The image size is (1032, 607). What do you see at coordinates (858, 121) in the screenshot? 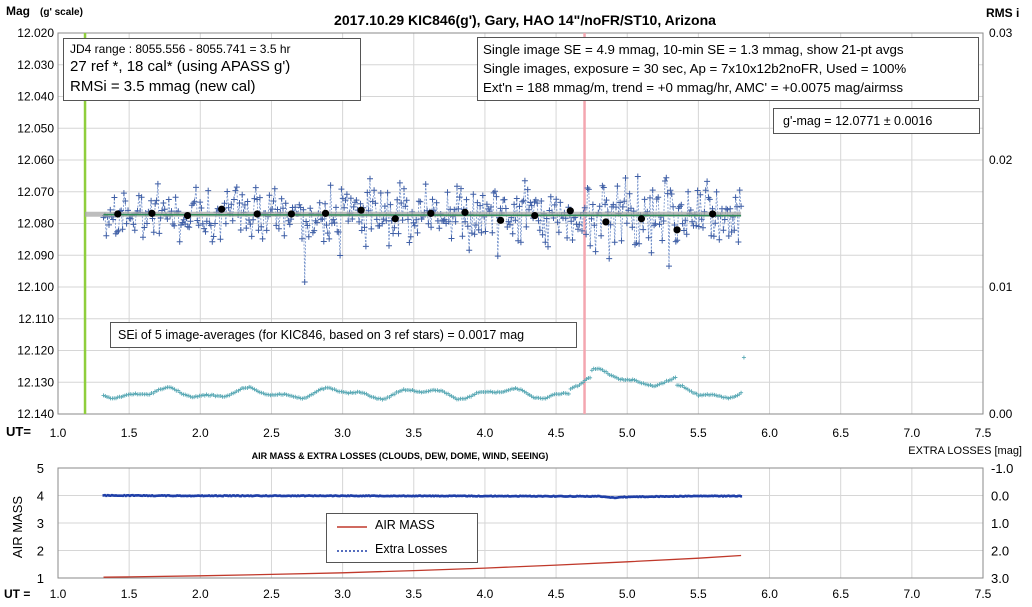
I see `g-mag-result: g'-mag = 12.0771 ± 0.0016` at bounding box center [858, 121].